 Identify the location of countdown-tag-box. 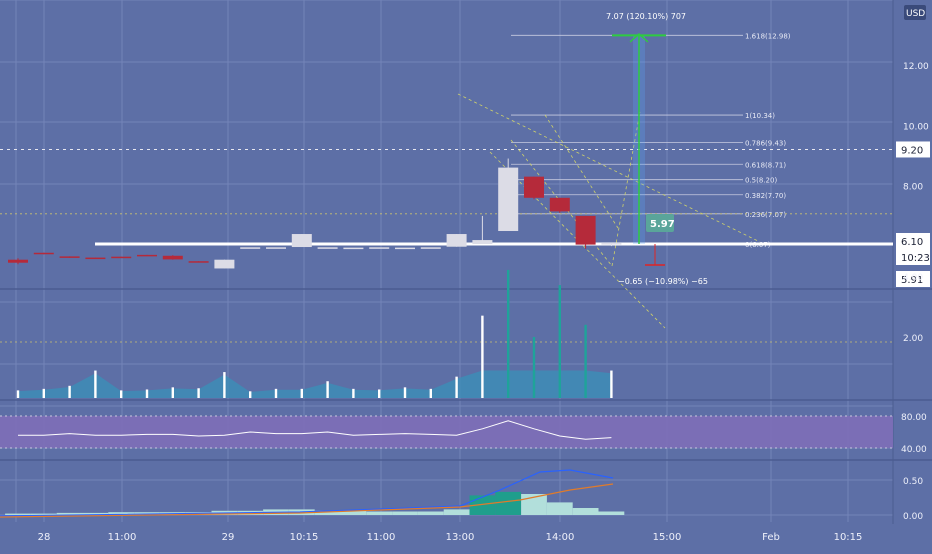
(913, 257).